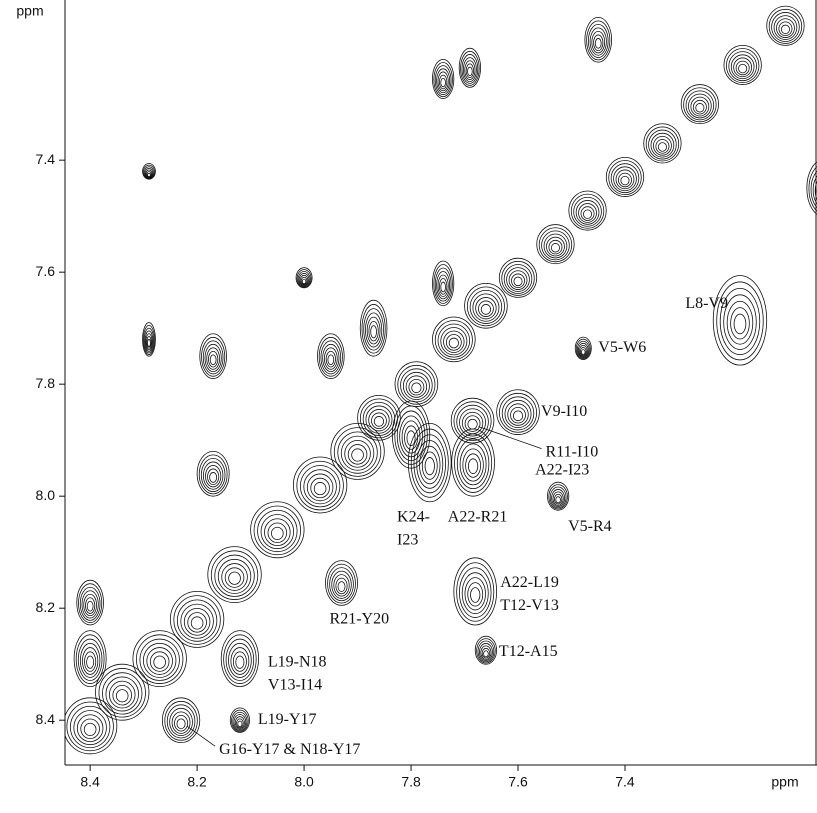 The height and width of the screenshot is (813, 817). I want to click on peak-label: L19-N18, so click(297, 661).